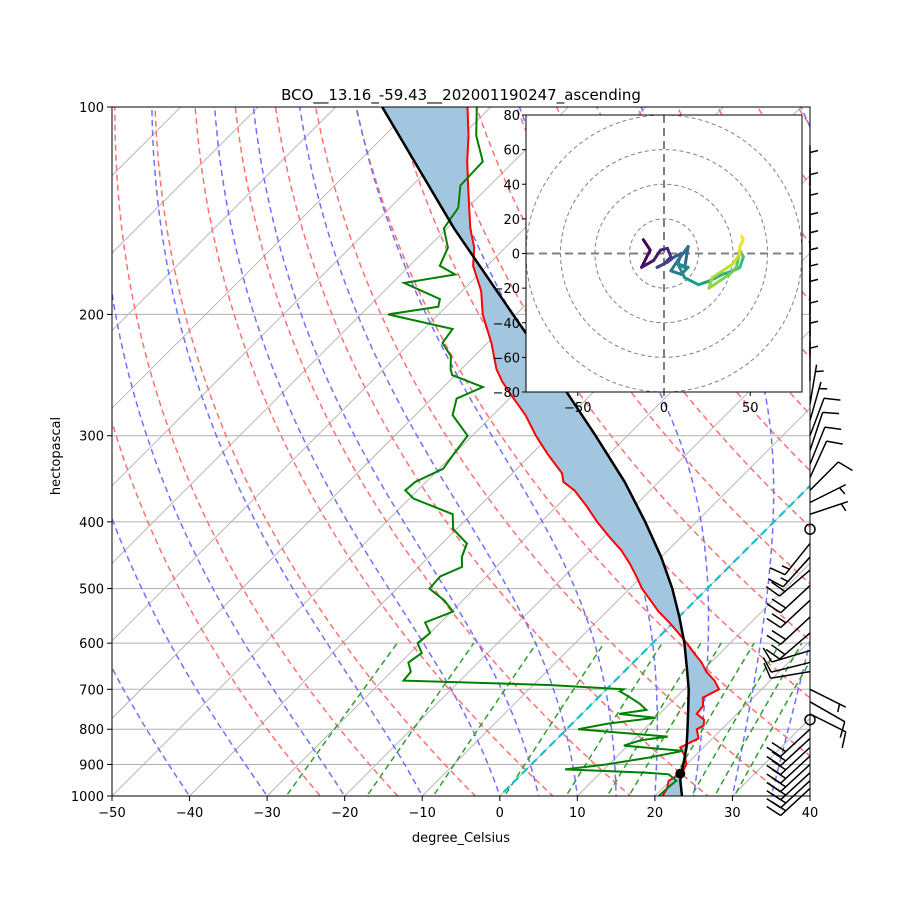 This screenshot has width=900, height=900. Describe the element at coordinates (91, 590) in the screenshot. I see `y-tick-label: 500` at that location.